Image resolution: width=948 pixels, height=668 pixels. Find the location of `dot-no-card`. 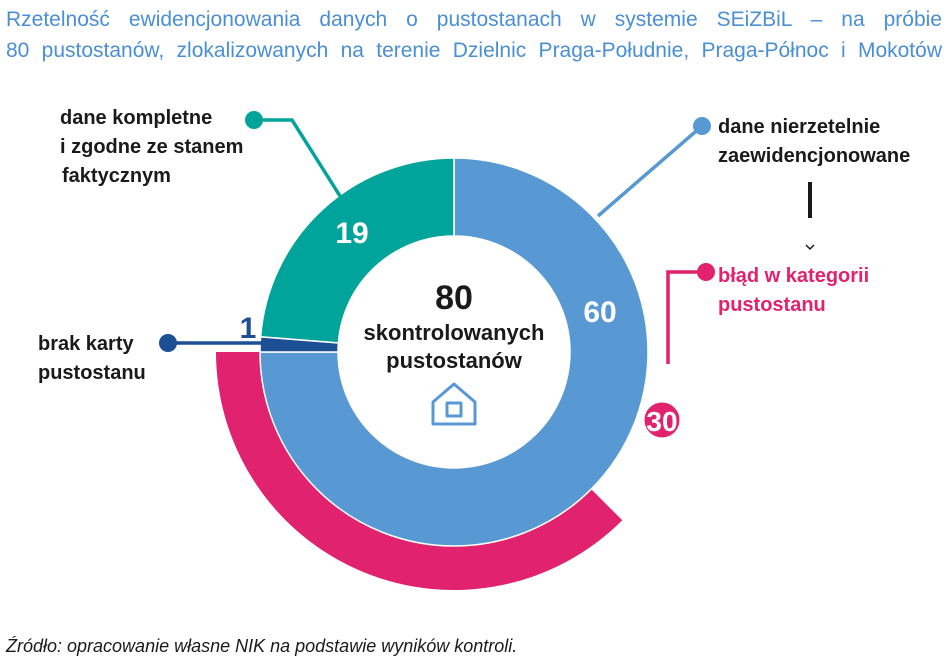

dot-no-card is located at coordinates (168, 343).